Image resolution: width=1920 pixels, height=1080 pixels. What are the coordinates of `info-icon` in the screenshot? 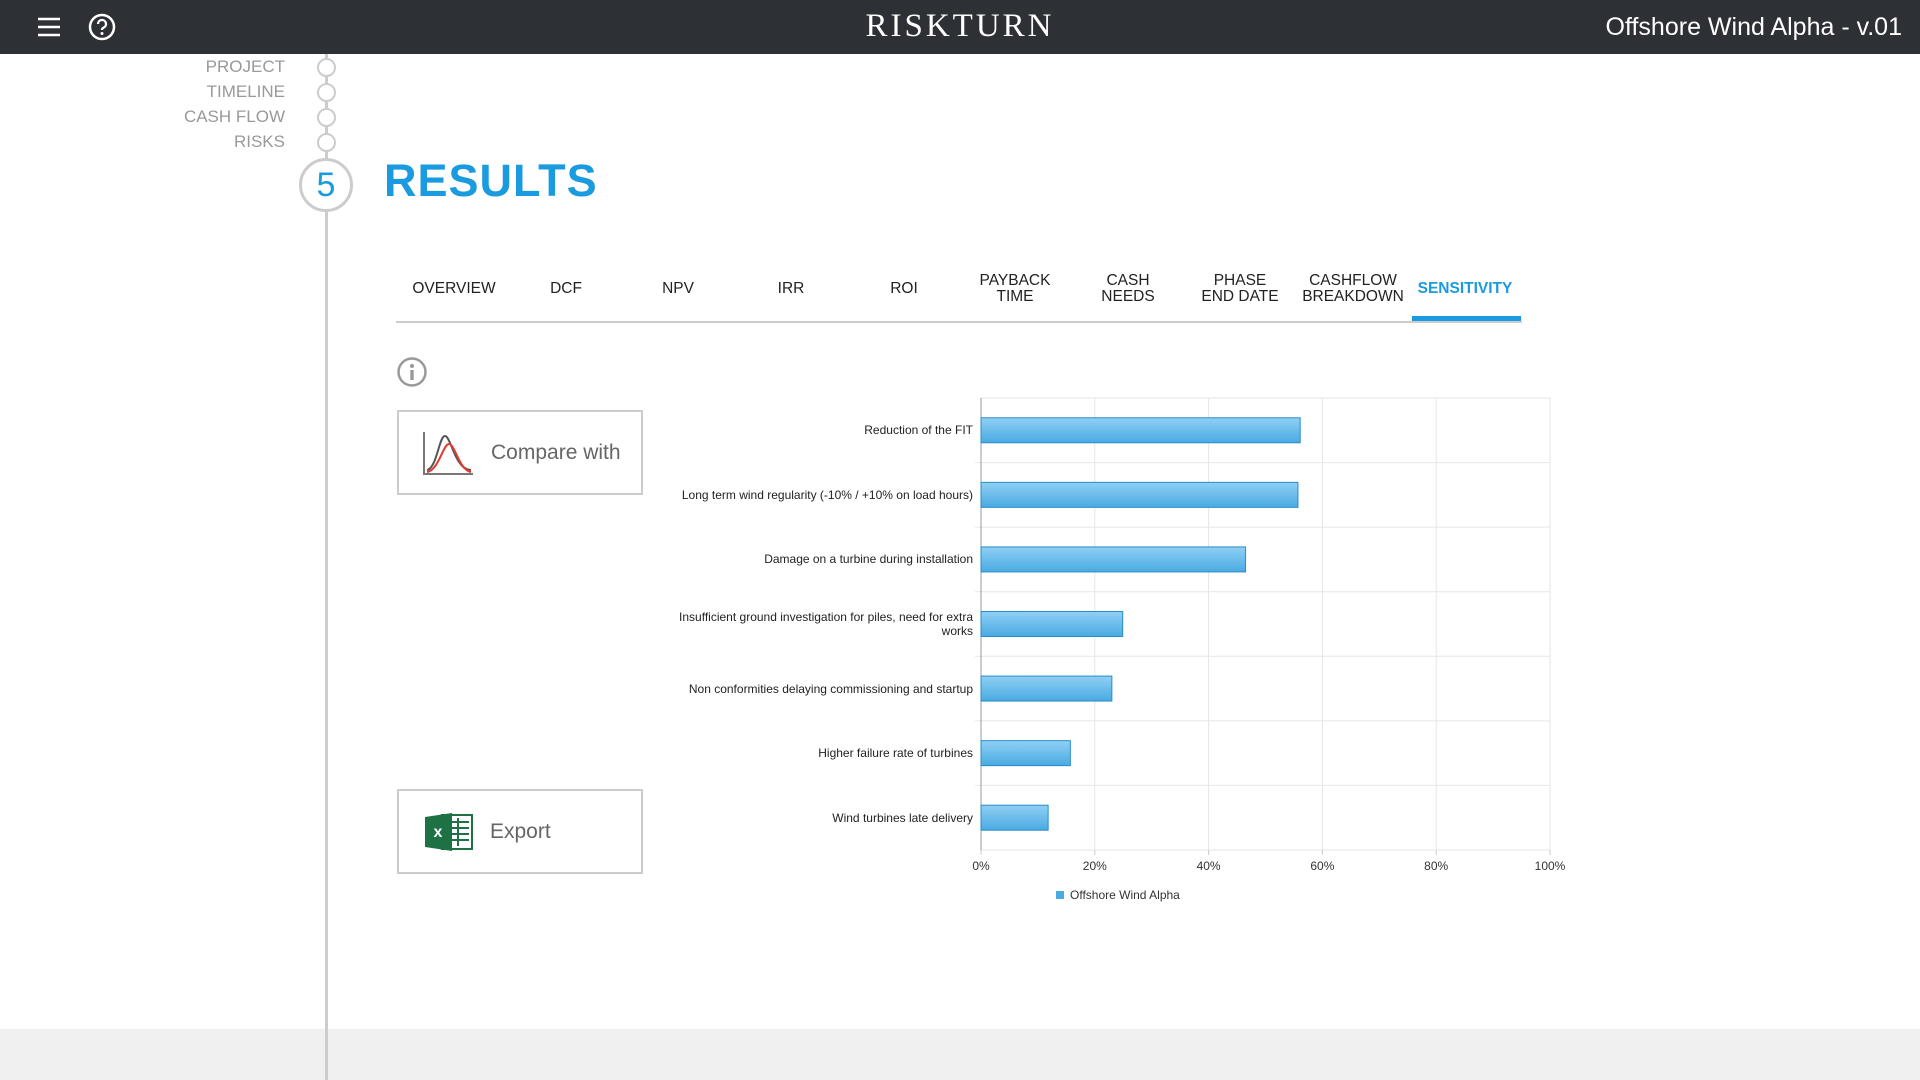 It's located at (412, 372).